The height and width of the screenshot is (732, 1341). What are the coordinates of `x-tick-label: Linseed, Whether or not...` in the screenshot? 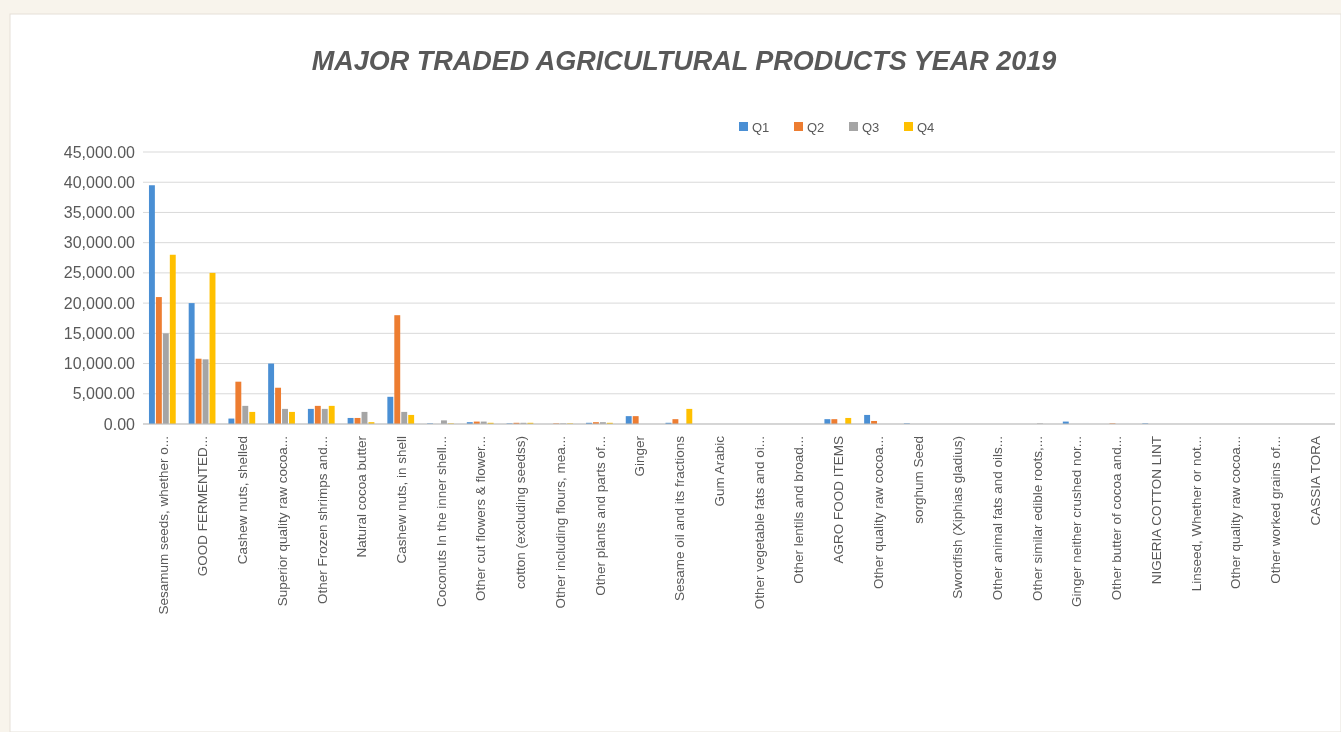 It's located at (1196, 514).